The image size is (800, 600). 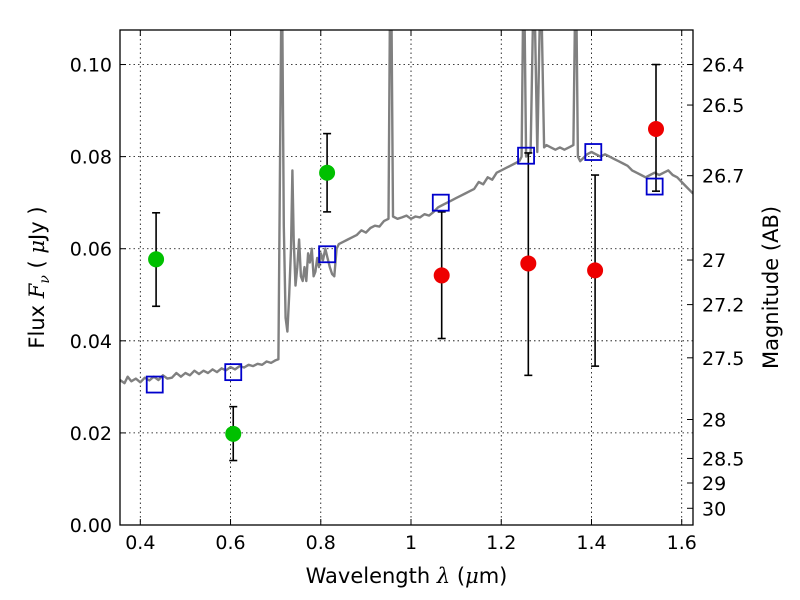 I want to click on y-axis-symbol: F, so click(x=37, y=290).